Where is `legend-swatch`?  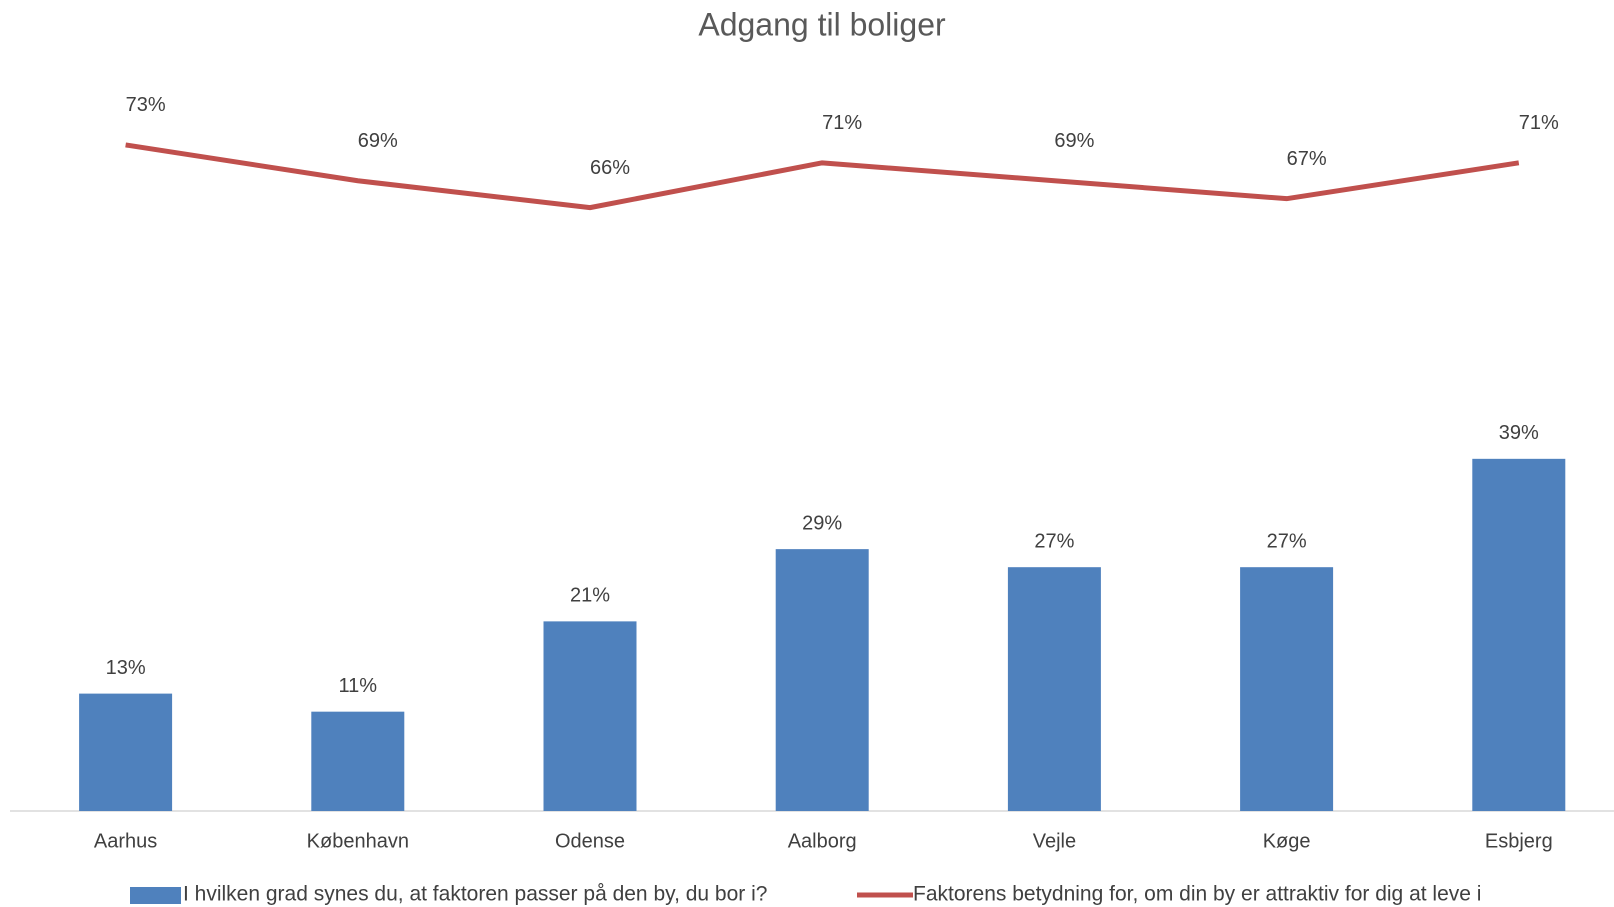
legend-swatch is located at coordinates (155, 895).